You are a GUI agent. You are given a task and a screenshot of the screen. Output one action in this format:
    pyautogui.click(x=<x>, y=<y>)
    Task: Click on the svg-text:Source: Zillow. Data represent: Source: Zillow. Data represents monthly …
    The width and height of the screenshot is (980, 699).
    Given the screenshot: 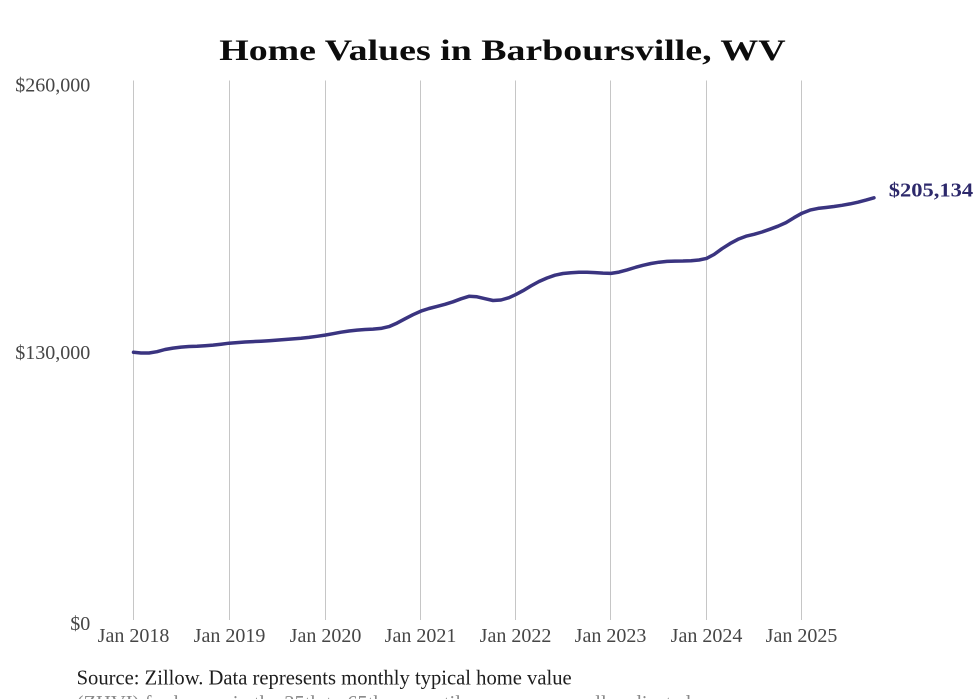 What is the action you would take?
    pyautogui.click(x=324, y=679)
    